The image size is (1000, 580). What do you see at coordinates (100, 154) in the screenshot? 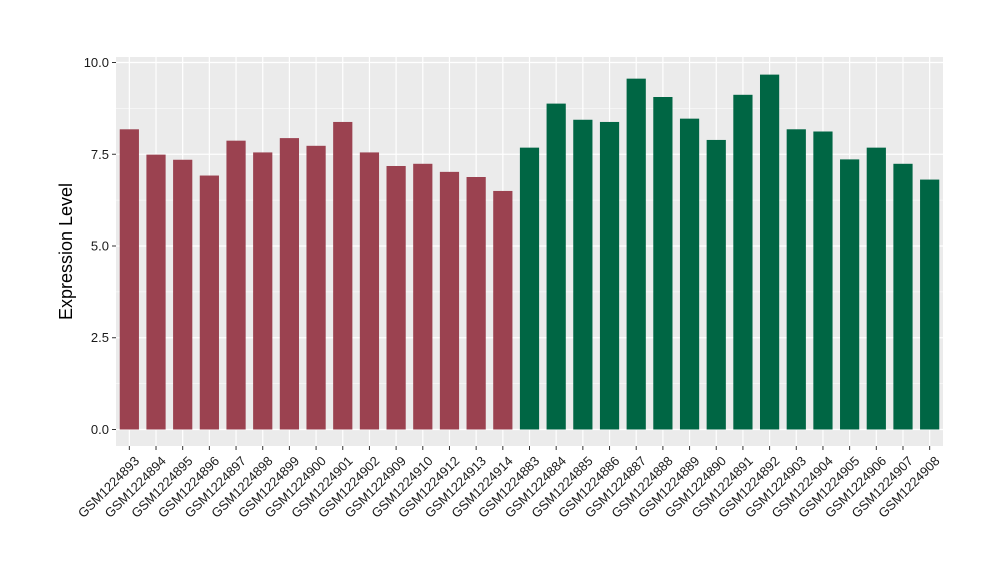
I see `y-tick-label: 7.5` at bounding box center [100, 154].